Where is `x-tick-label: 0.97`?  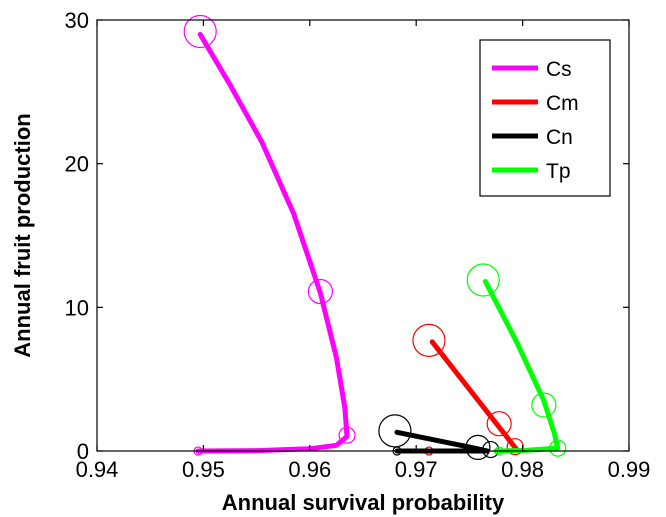 x-tick-label: 0.97 is located at coordinates (416, 469).